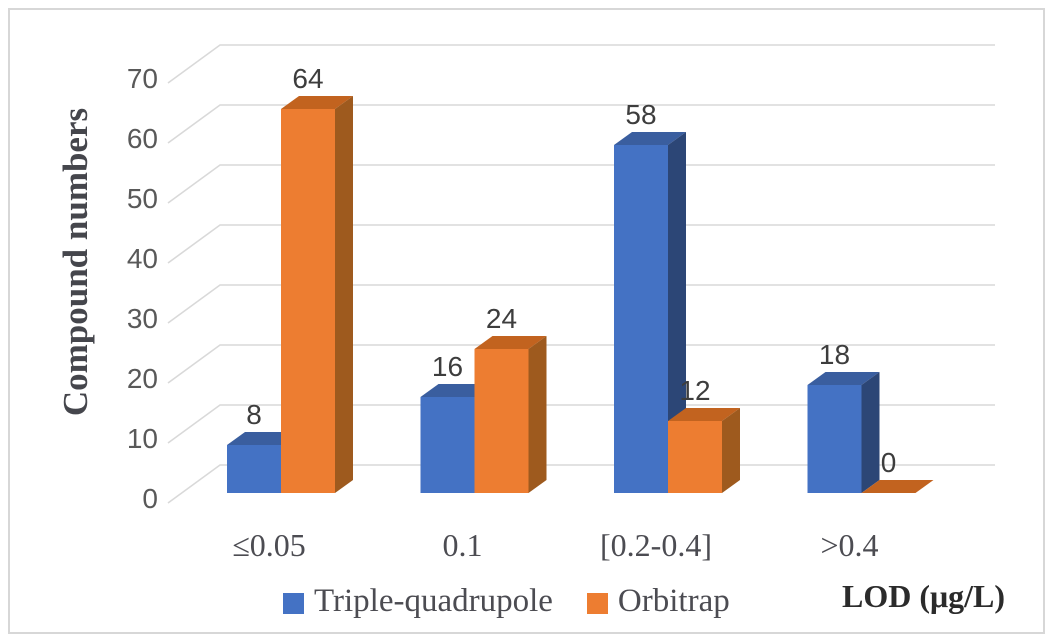  Describe the element at coordinates (142, 198) in the screenshot. I see `y-tick-label: 50` at that location.